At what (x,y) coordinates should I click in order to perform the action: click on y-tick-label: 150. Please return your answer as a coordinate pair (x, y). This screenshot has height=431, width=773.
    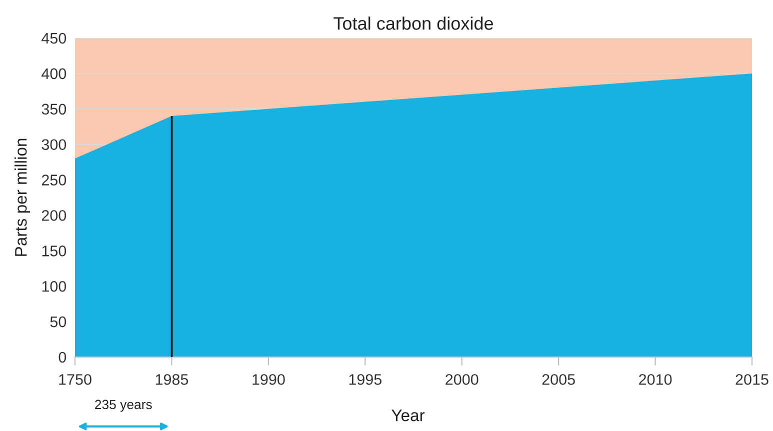
    Looking at the image, I should click on (54, 251).